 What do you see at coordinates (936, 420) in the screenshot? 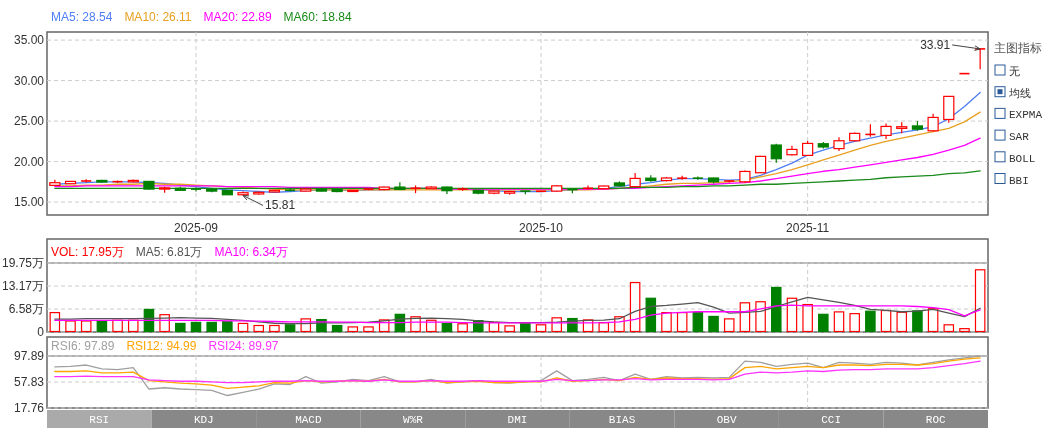
I see `text: ROC` at bounding box center [936, 420].